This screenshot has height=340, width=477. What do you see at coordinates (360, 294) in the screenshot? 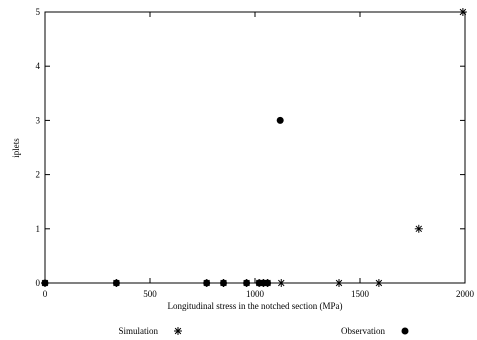
I see `x-tick-label: 1500` at bounding box center [360, 294].